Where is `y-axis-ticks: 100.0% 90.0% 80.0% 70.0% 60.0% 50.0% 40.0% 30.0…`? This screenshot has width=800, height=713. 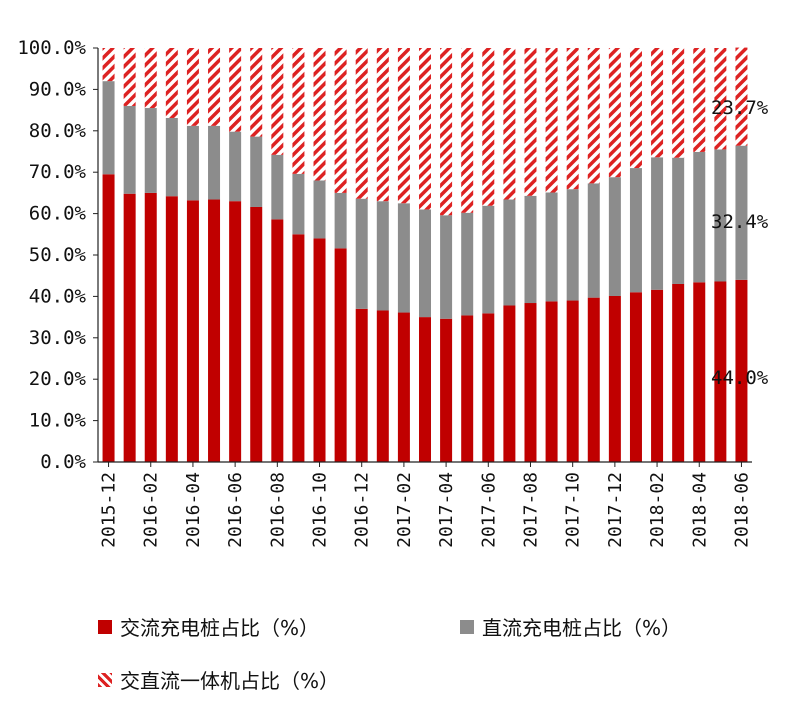 y-axis-ticks: 100.0% 90.0% 80.0% 70.0% 60.0% 50.0% 40.0% 30.0… is located at coordinates (57, 255).